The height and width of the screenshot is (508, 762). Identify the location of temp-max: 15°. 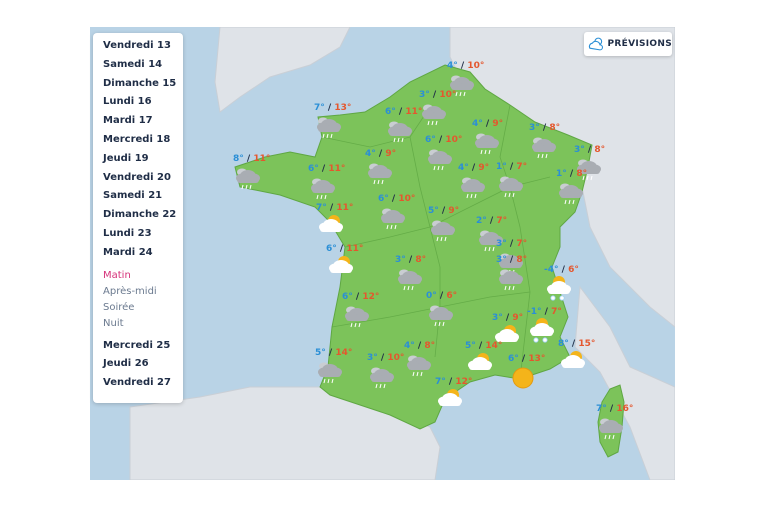
(587, 344).